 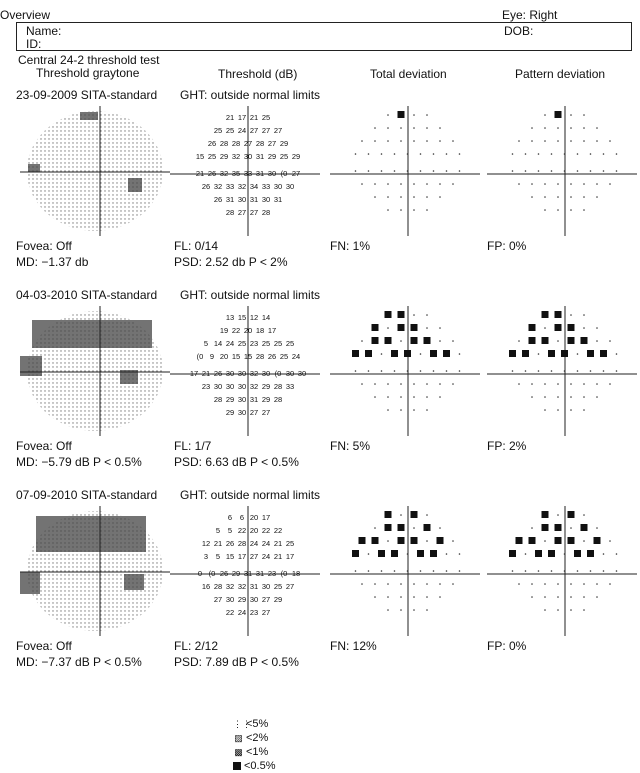 What do you see at coordinates (95, 371) in the screenshot?
I see `graytone-plot` at bounding box center [95, 371].